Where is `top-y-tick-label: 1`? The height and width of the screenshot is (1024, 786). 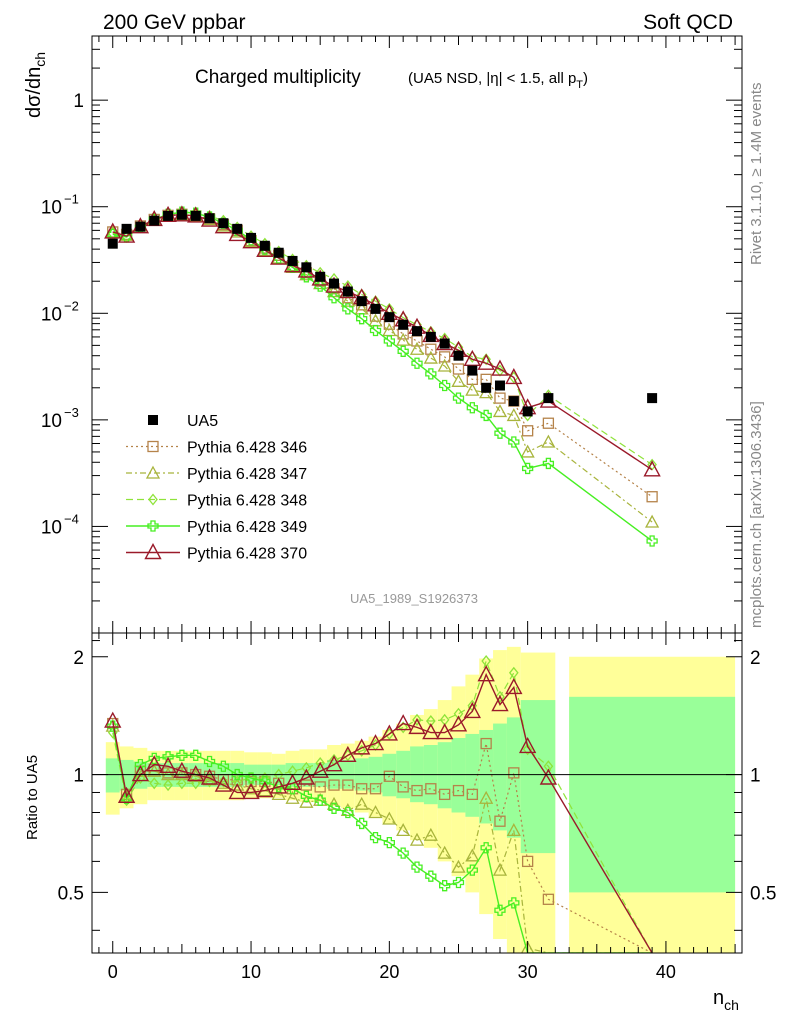 top-y-tick-label: 1 is located at coordinates (78, 101).